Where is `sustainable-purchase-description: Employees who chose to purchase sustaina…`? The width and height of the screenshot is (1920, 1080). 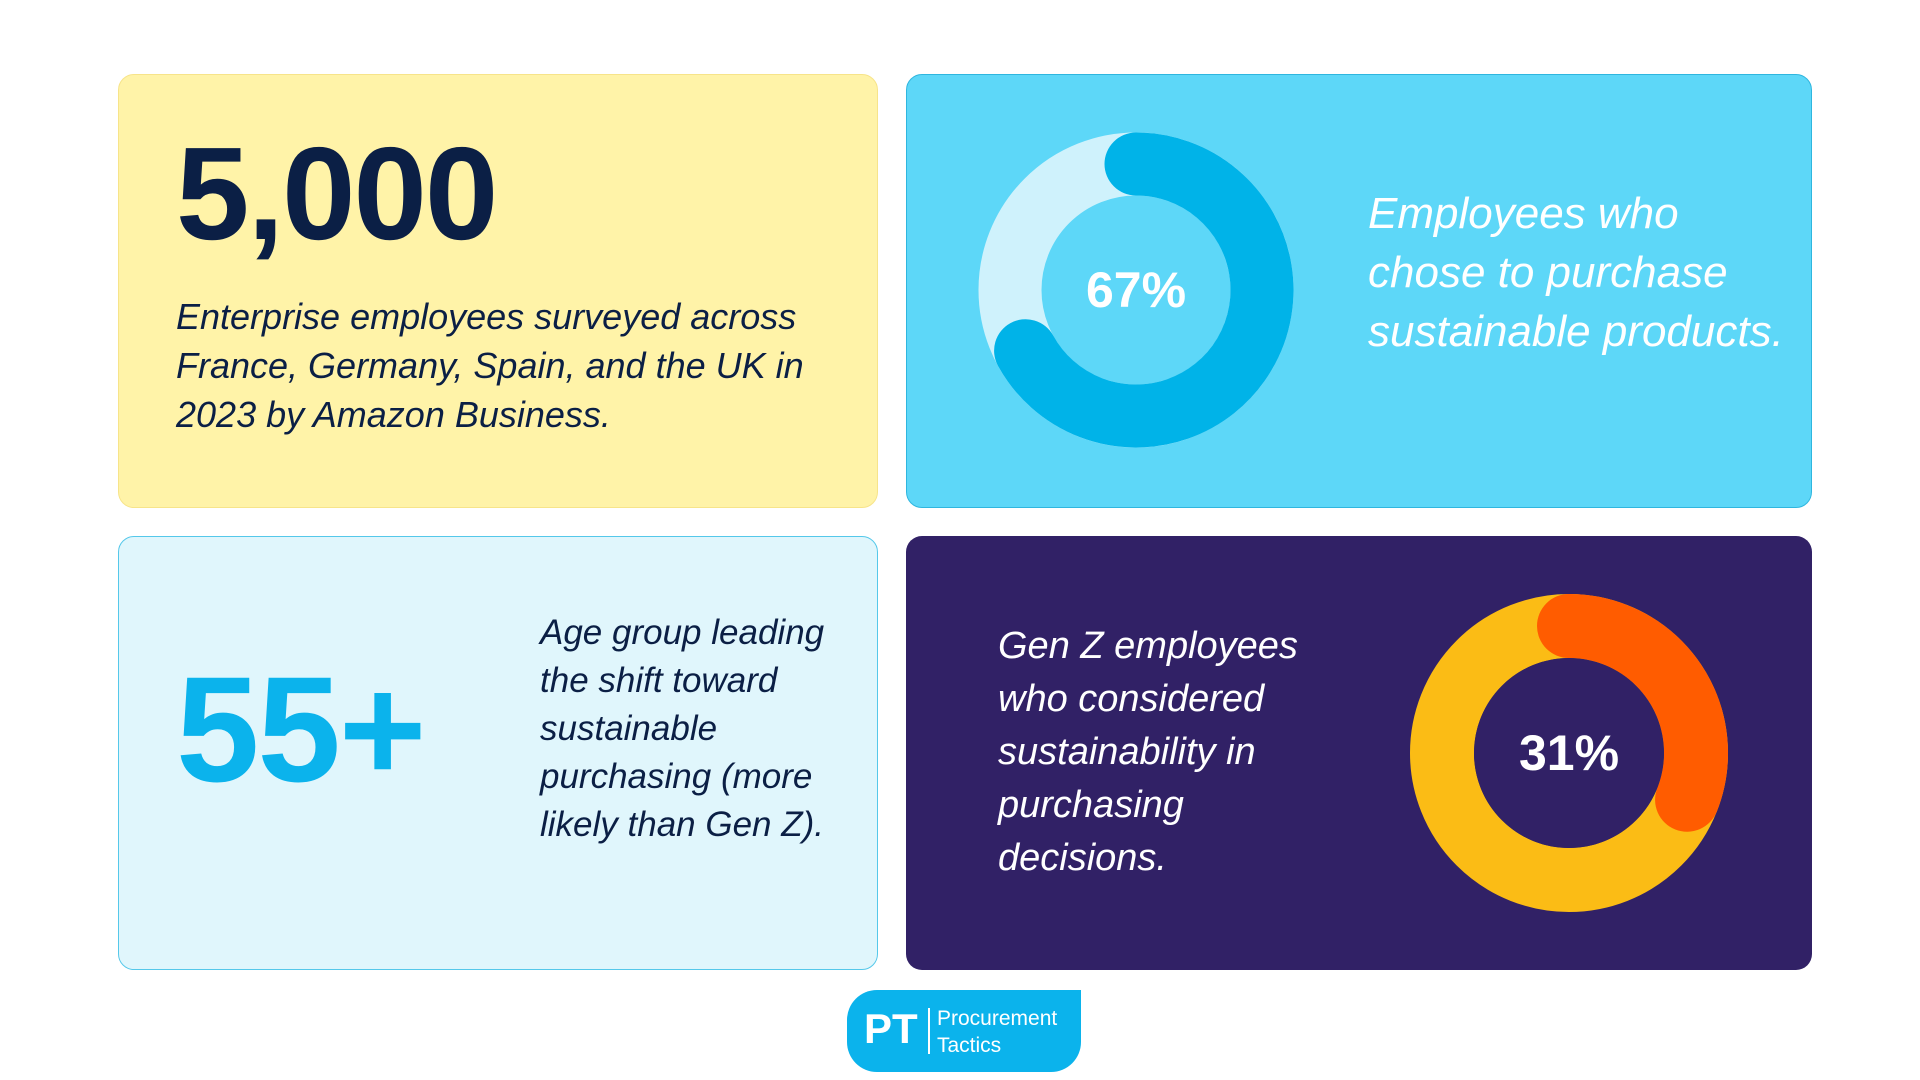
sustainable-purchase-description: Employees who chose to purchase sustaina… is located at coordinates (1576, 272).